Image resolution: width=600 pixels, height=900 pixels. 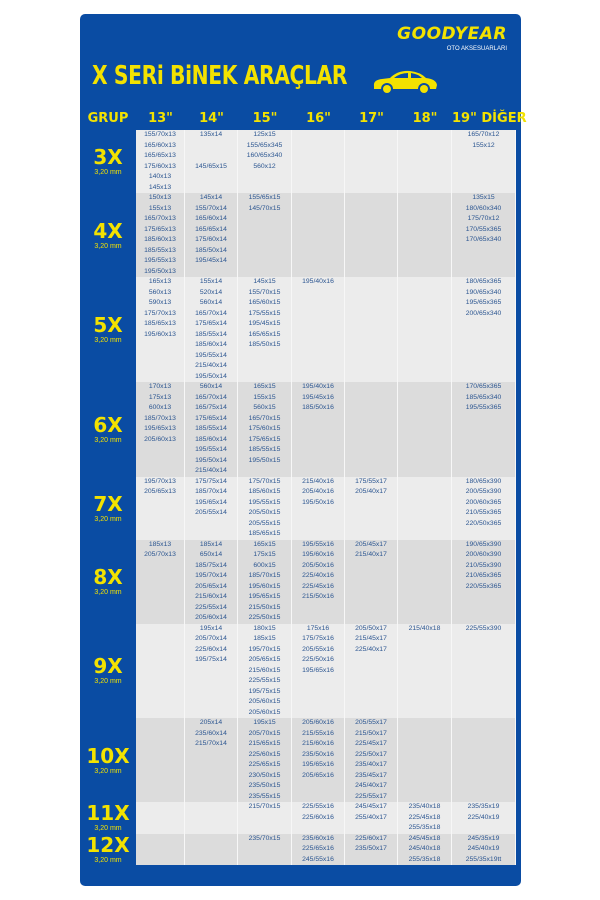 I want to click on tire-size: 195/75x15, so click(x=264, y=691).